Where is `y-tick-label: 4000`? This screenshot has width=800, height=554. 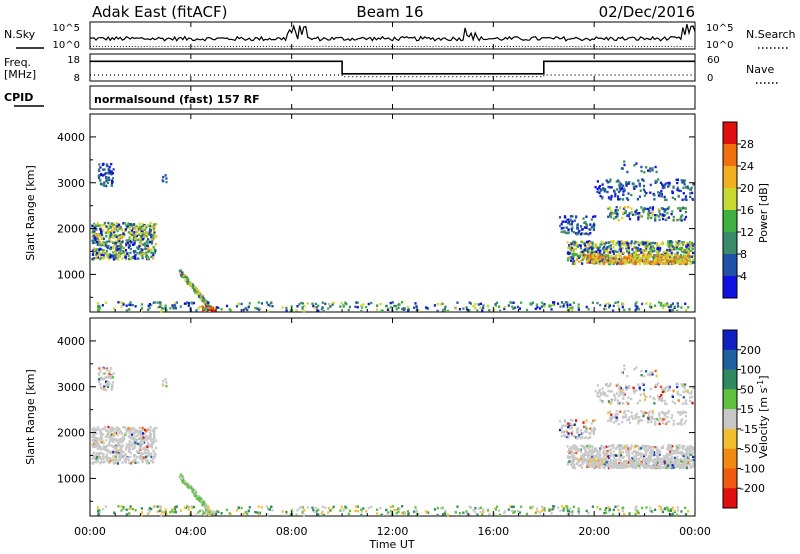 y-tick-label: 4000 is located at coordinates (71, 341).